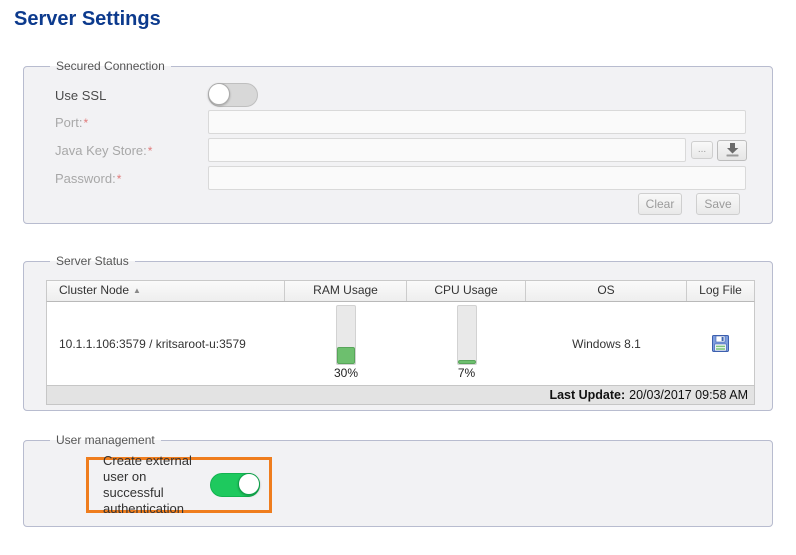  I want to click on user-management-legend: User management, so click(105, 440).